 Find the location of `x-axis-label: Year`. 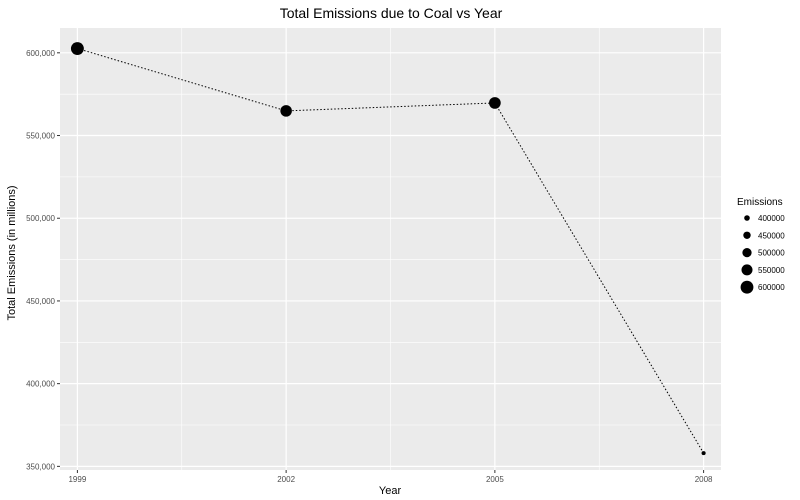

x-axis-label: Year is located at coordinates (390, 491).